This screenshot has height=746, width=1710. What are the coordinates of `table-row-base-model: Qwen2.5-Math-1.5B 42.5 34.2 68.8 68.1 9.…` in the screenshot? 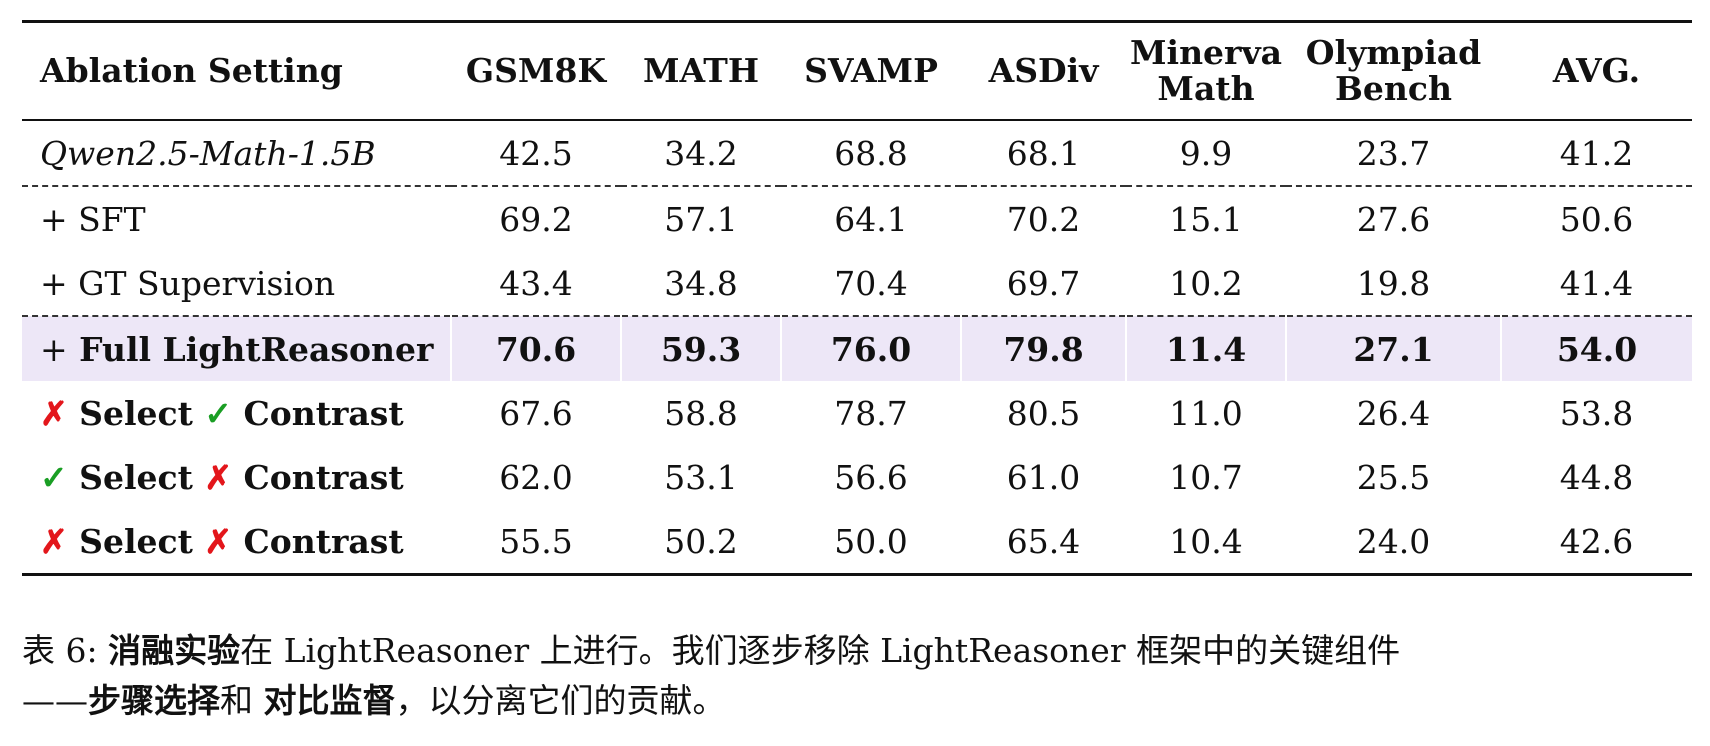 It's located at (857, 153).